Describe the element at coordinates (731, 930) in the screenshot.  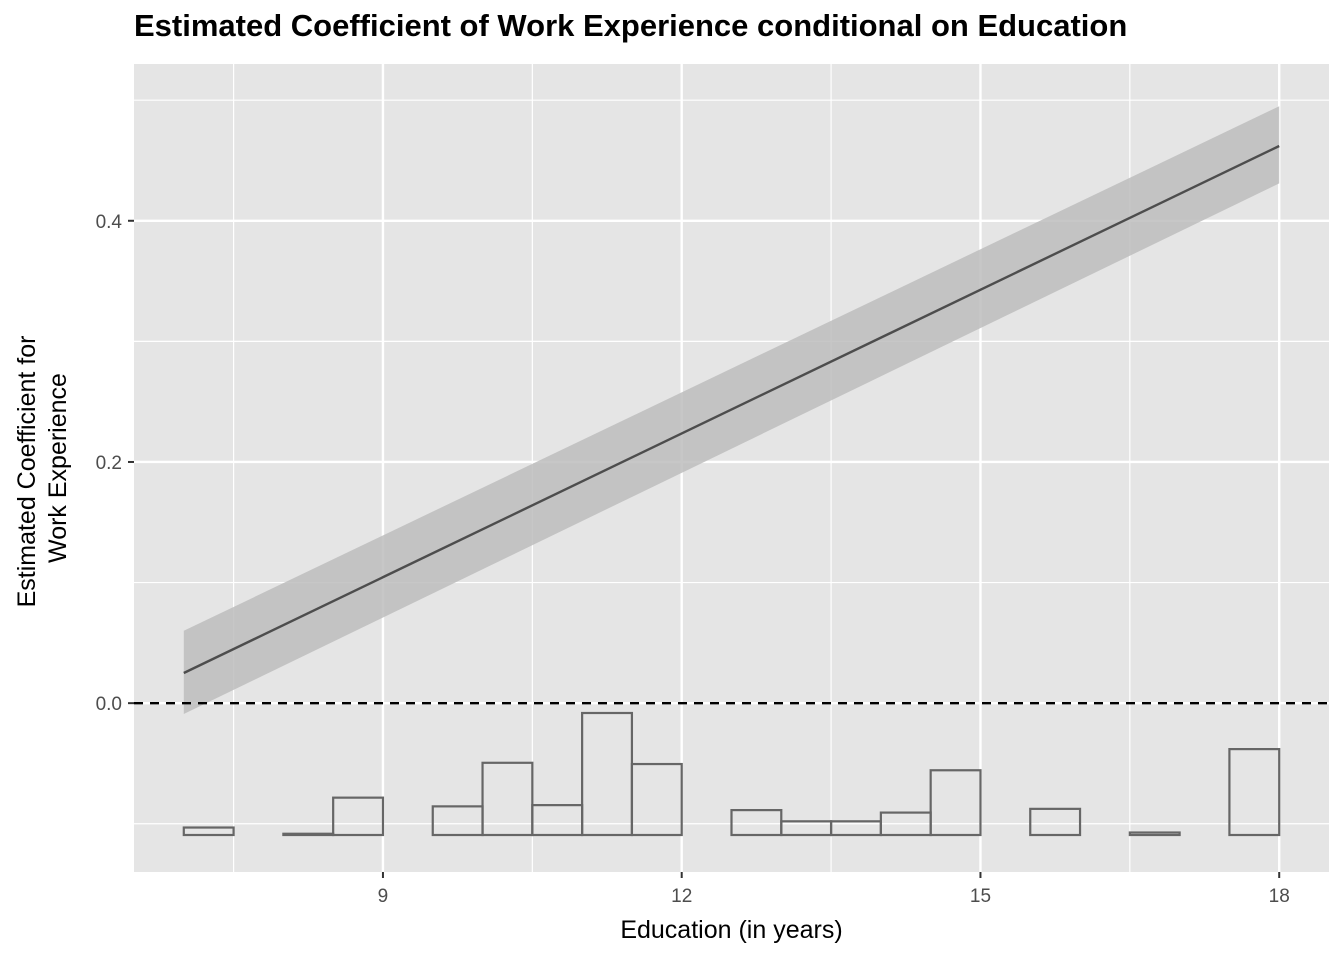
I see `x-axis-title: Education (in years)` at that location.